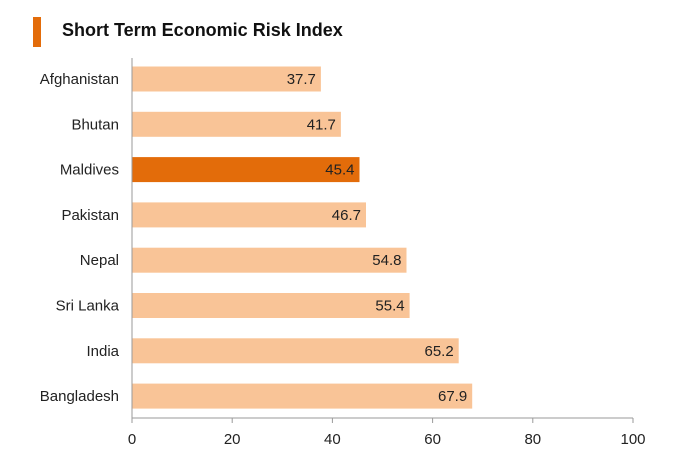  I want to click on category-label: Bangladesh, so click(79, 396).